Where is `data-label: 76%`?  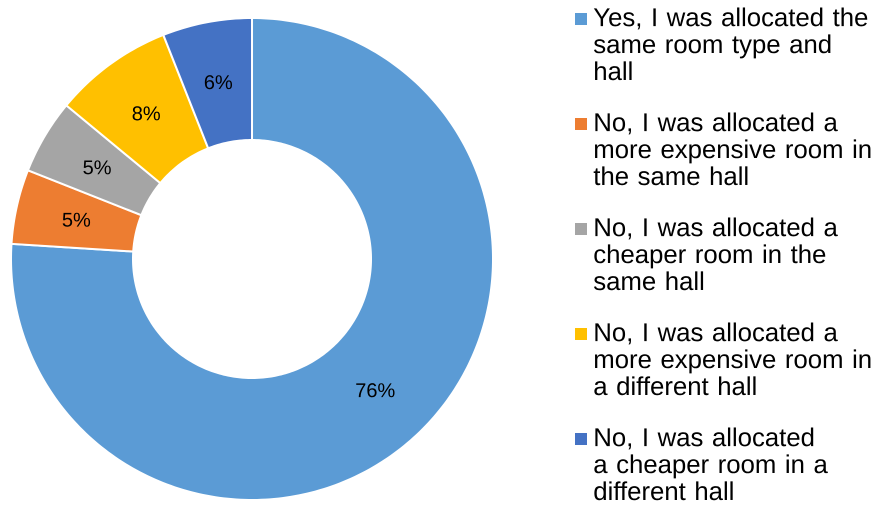
data-label: 76% is located at coordinates (375, 390).